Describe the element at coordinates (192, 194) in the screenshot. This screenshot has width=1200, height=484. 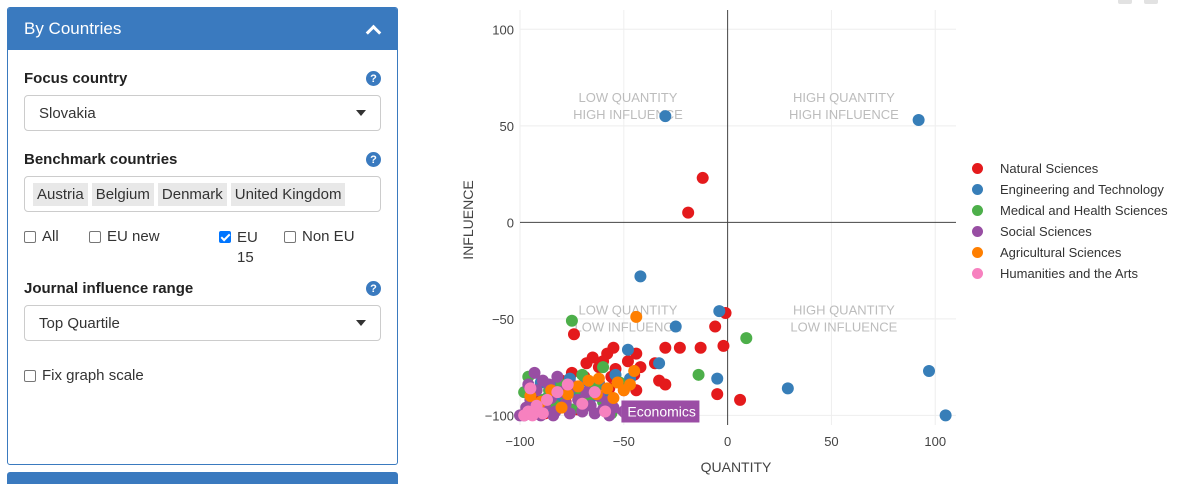
I see `country-tag: Denmark` at that location.